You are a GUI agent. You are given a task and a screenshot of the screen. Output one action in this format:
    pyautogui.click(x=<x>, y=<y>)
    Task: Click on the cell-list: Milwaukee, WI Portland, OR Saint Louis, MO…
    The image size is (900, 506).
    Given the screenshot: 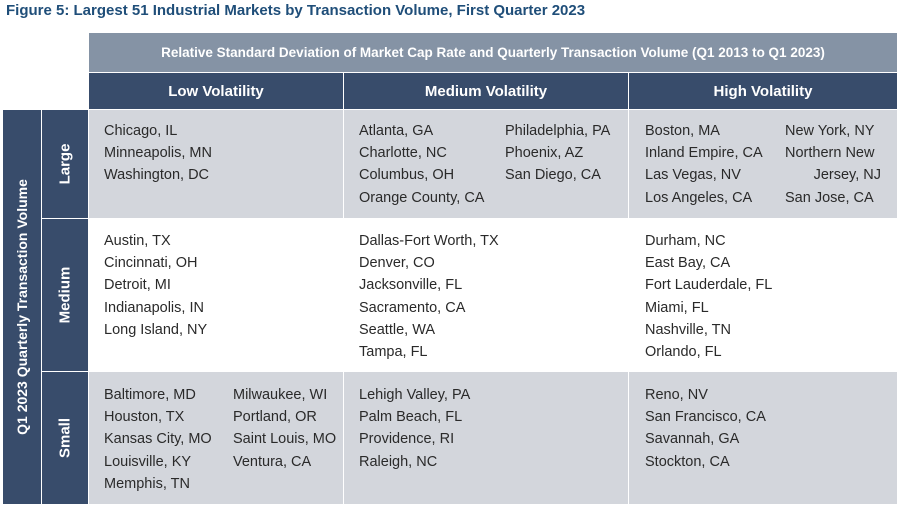 What is the action you would take?
    pyautogui.click(x=284, y=428)
    